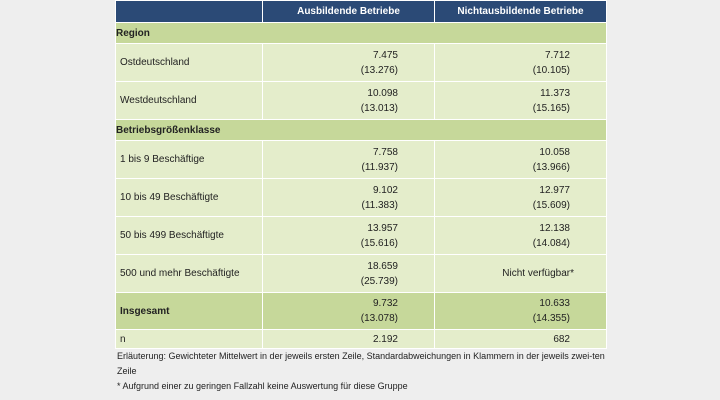 The height and width of the screenshot is (400, 720). I want to click on value-cell: 12.138 (14.084), so click(520, 235).